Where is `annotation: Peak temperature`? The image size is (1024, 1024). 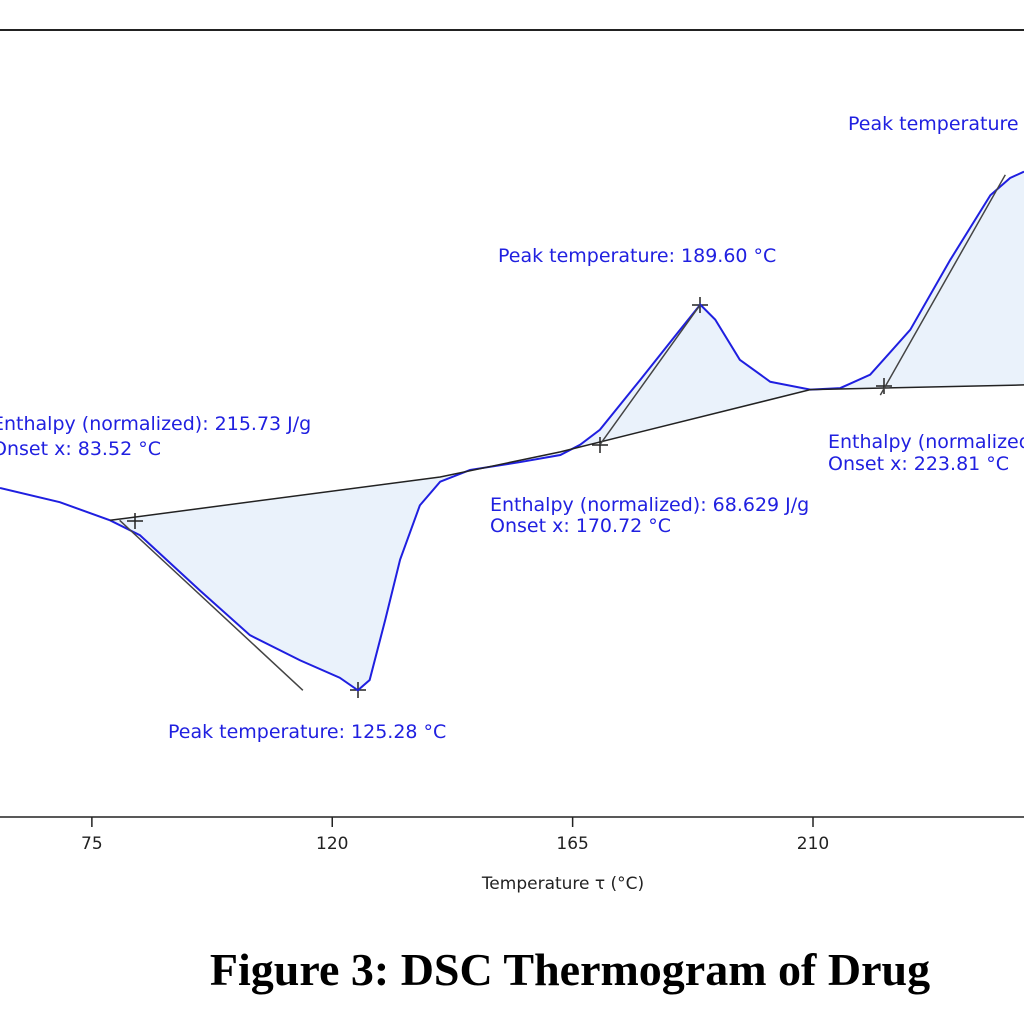
annotation: Peak temperature is located at coordinates (933, 124).